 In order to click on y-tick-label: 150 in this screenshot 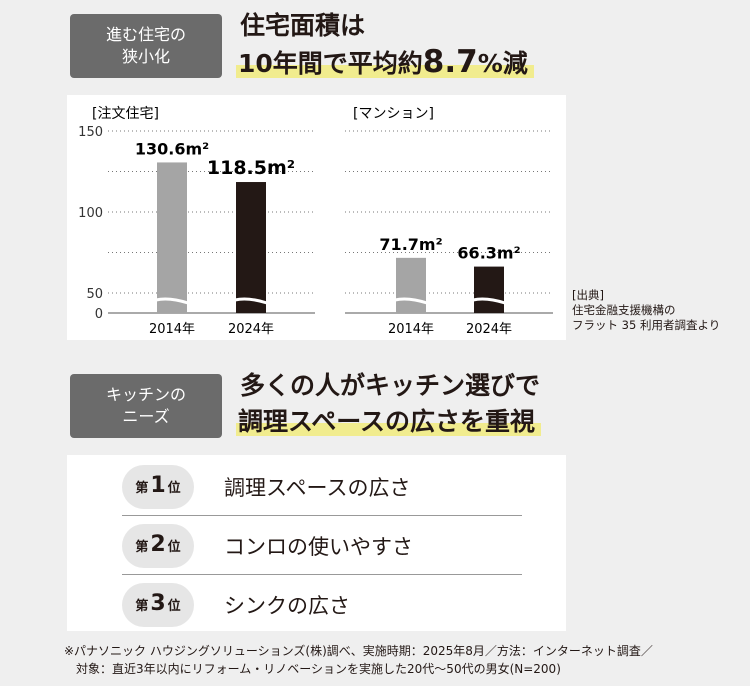, I will do `click(90, 132)`.